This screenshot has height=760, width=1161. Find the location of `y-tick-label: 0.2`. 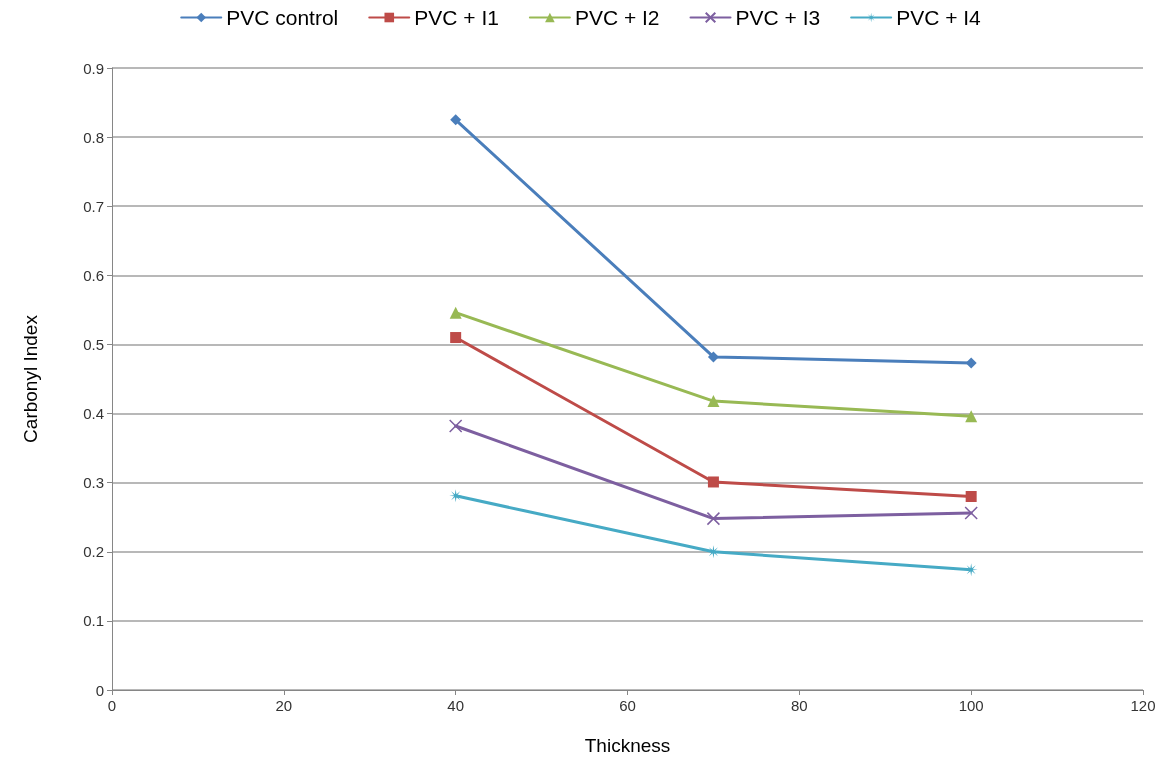

y-tick-label: 0.2 is located at coordinates (93, 552).